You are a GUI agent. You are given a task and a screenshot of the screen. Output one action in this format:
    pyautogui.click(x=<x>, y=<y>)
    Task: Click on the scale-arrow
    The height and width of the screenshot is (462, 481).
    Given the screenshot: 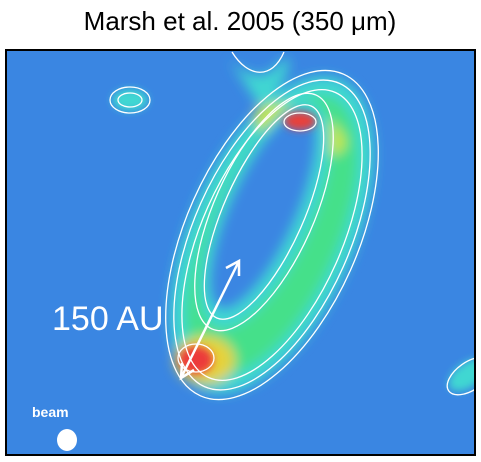 What is the action you would take?
    pyautogui.click(x=210, y=319)
    